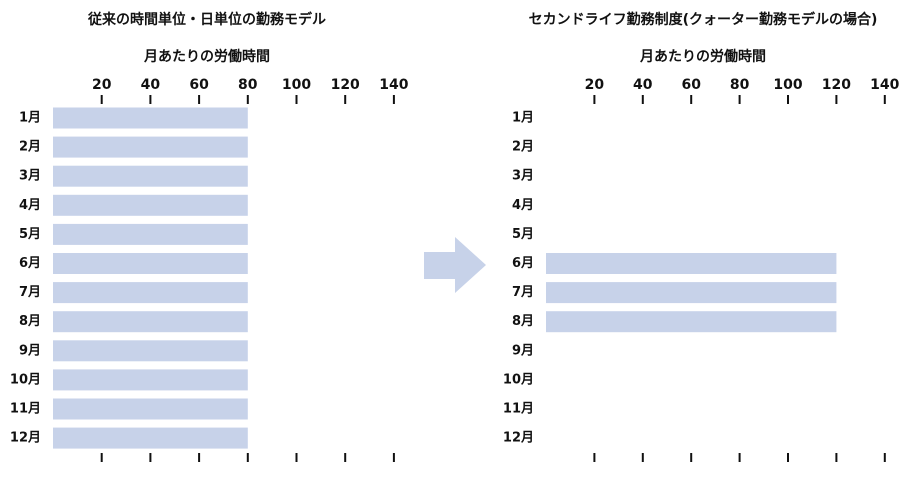 The image size is (919, 480). Describe the element at coordinates (455, 265) in the screenshot. I see `right-arrow-icon` at that location.